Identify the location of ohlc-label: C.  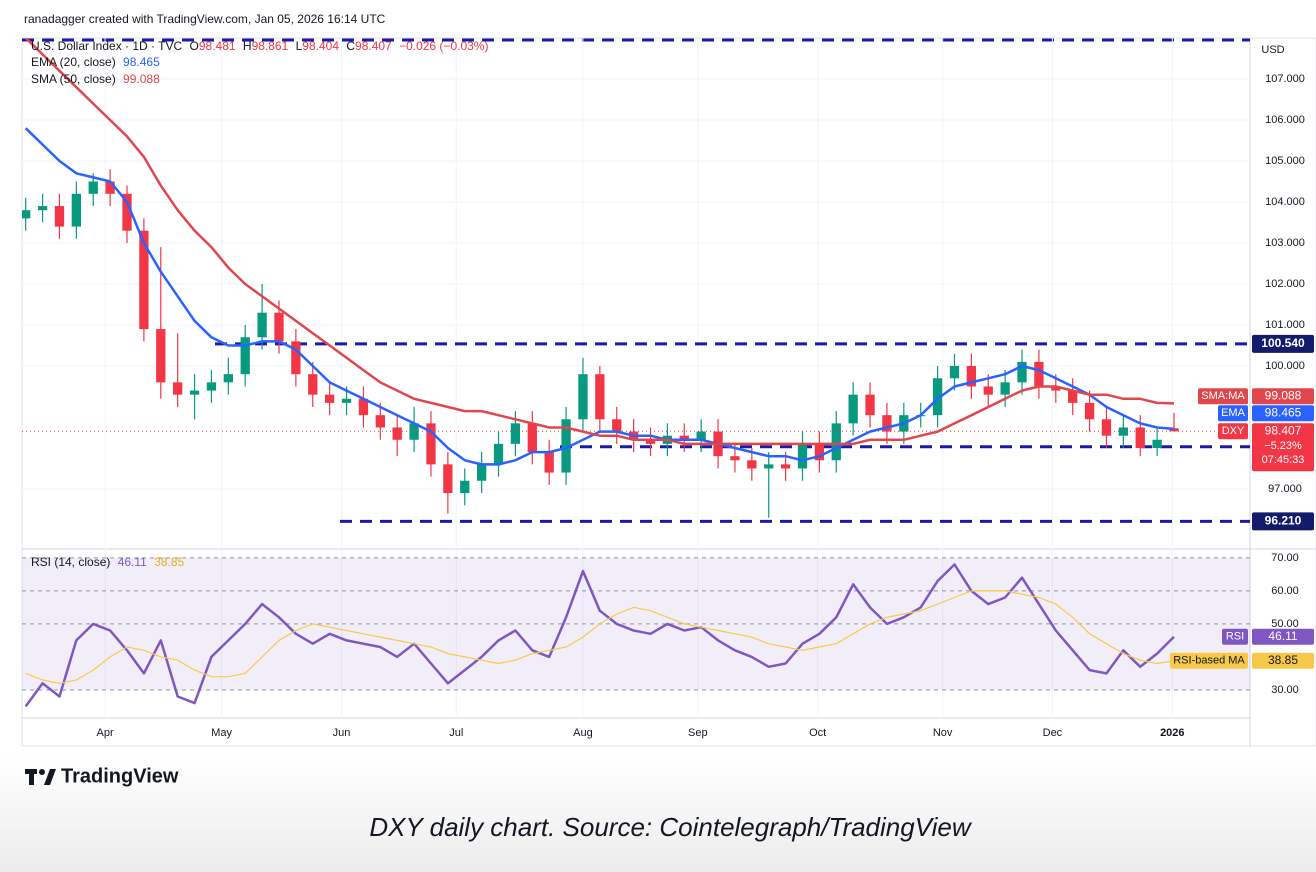
(350, 46).